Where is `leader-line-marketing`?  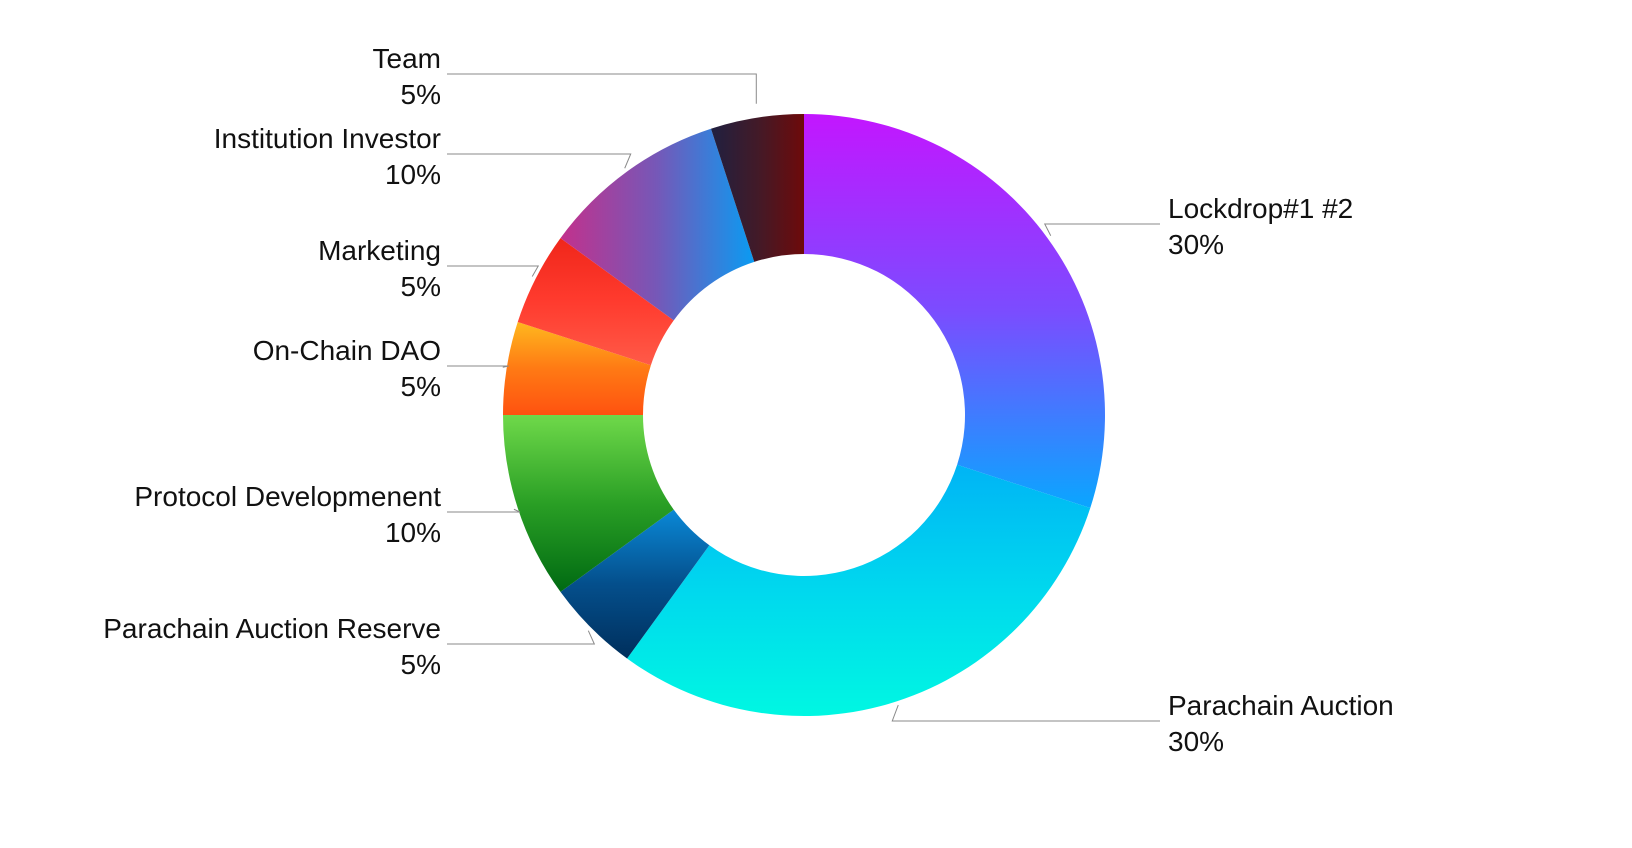
leader-line-marketing is located at coordinates (493, 271).